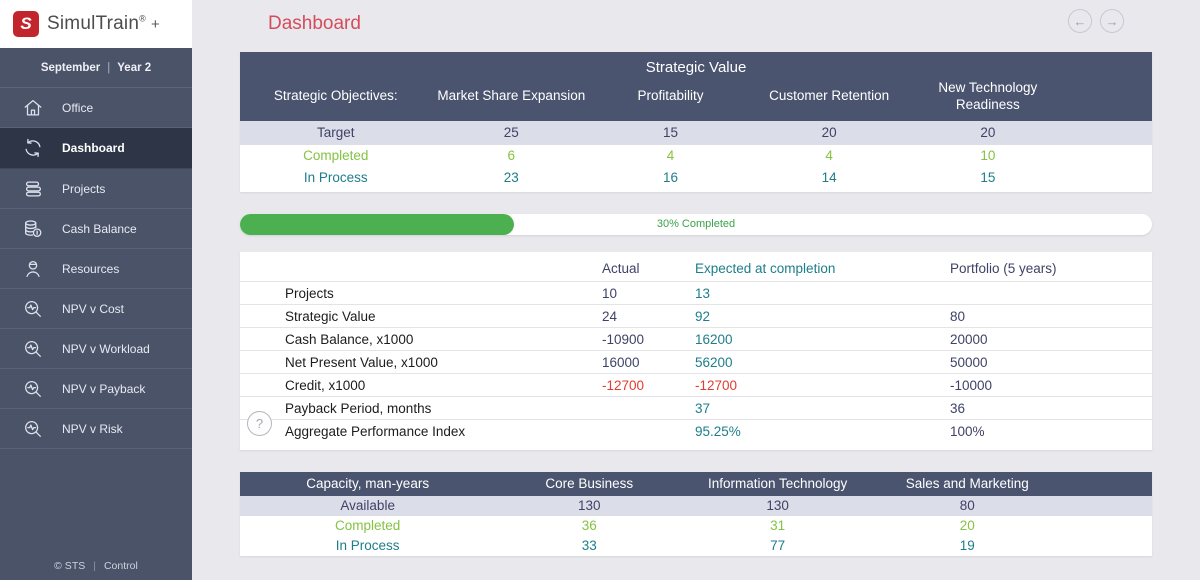 This screenshot has height=580, width=1200. I want to click on cell-expected: 56200, so click(714, 362).